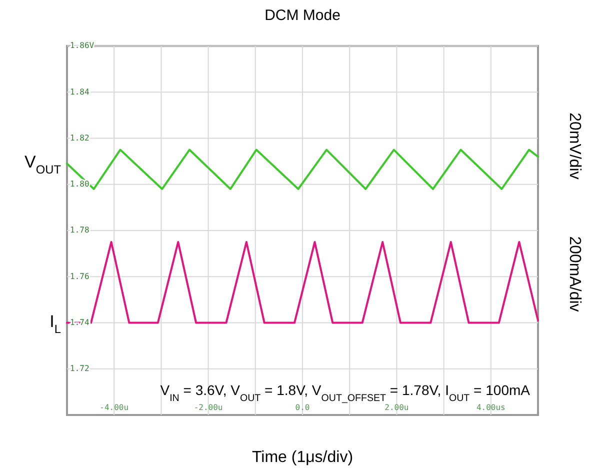  Describe the element at coordinates (42, 165) in the screenshot. I see `series-label: V$_{OUT}$` at that location.